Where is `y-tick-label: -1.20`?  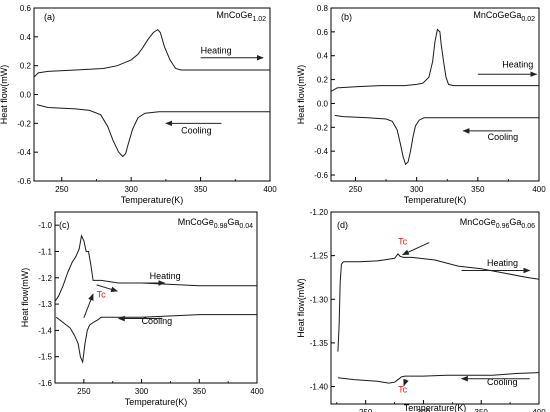 y-tick-label: -1.20 is located at coordinates (319, 212).